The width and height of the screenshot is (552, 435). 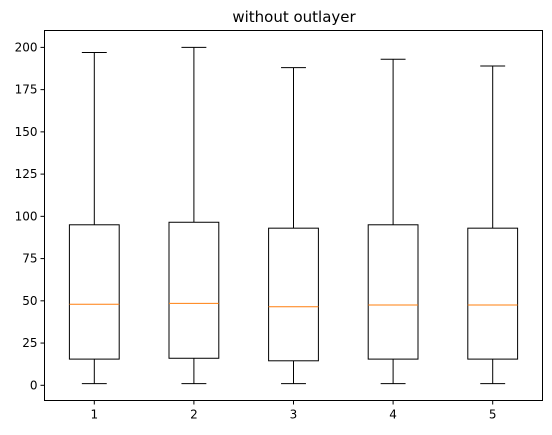 I want to click on x-tick-label: 5, so click(x=493, y=415).